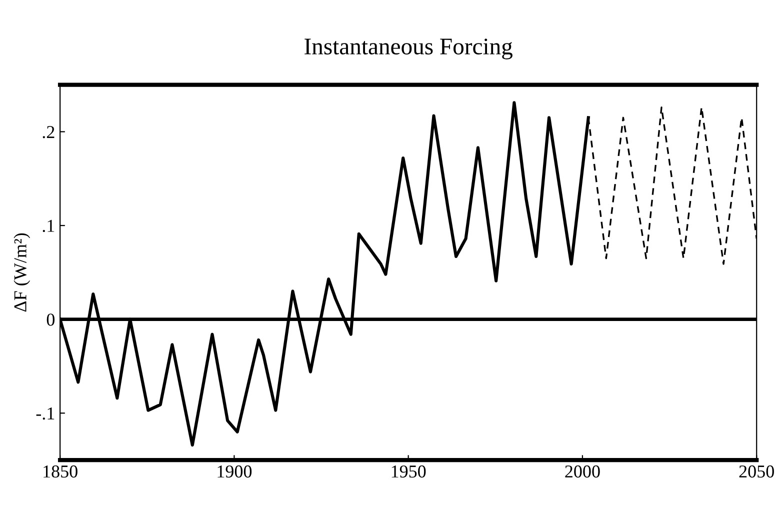  Describe the element at coordinates (50, 320) in the screenshot. I see `y-tick-label: 0` at that location.